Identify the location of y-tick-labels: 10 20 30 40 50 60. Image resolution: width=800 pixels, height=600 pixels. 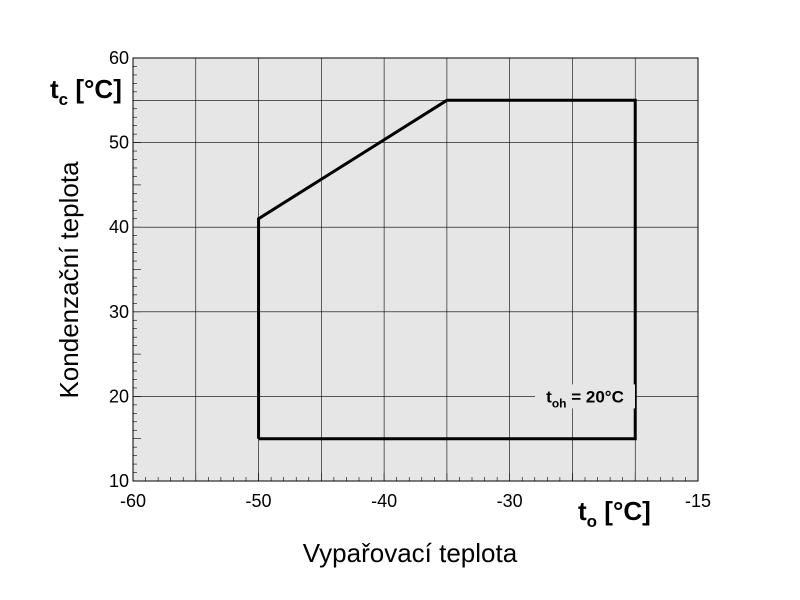
(119, 269).